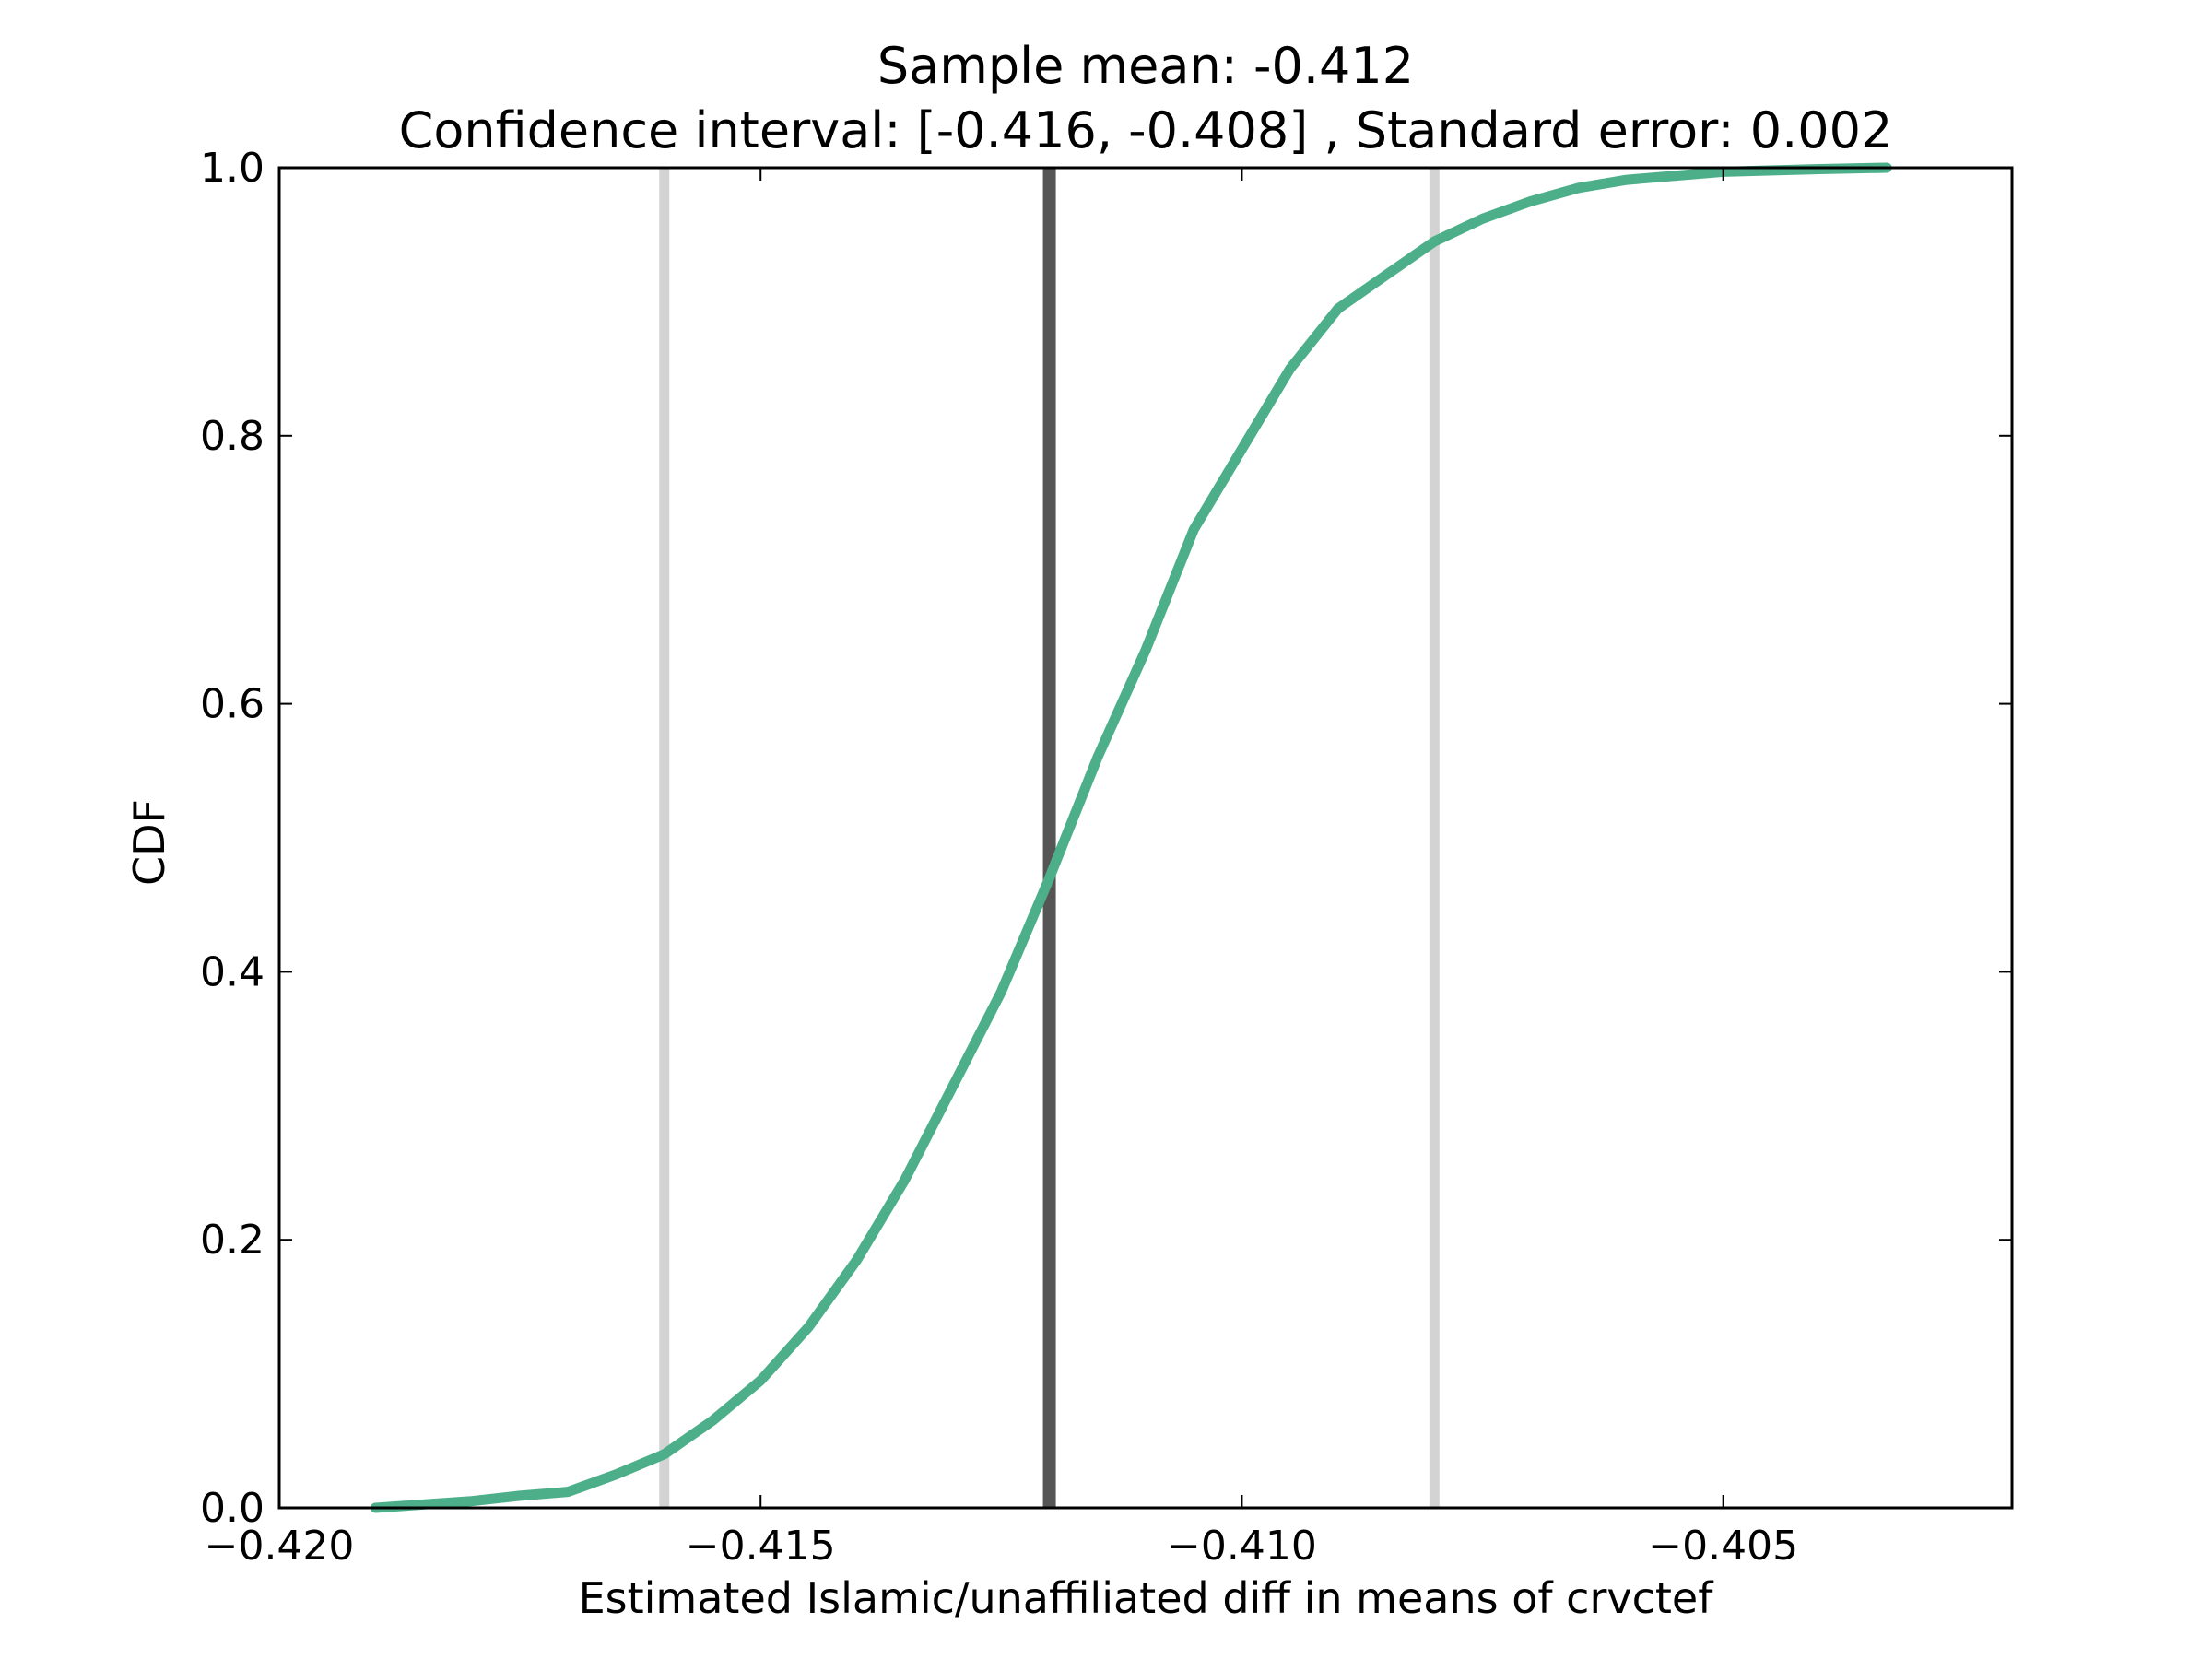 The image size is (2212, 1659). I want to click on x-tick-label: −0.405, so click(1723, 1546).